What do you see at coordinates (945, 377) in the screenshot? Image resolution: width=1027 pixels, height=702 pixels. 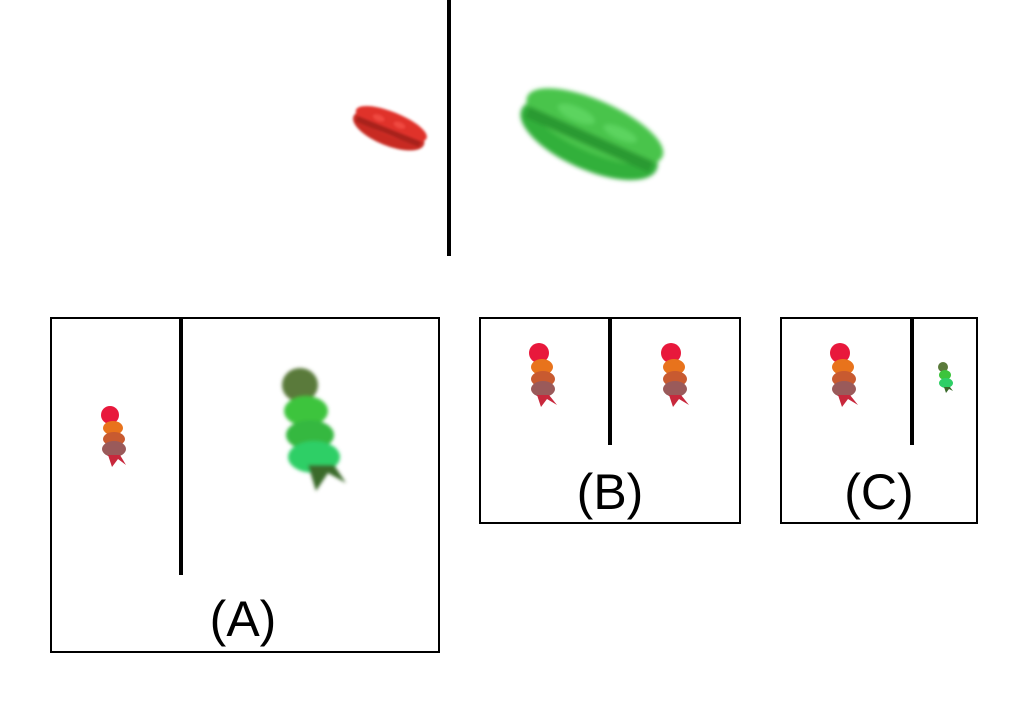 I see `option-c-right-figure` at bounding box center [945, 377].